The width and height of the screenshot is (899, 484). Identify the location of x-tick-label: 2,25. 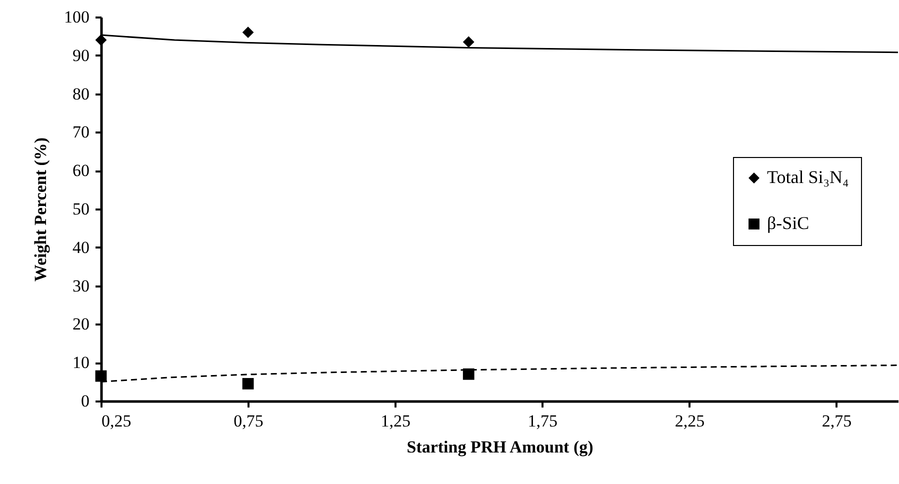
(689, 421).